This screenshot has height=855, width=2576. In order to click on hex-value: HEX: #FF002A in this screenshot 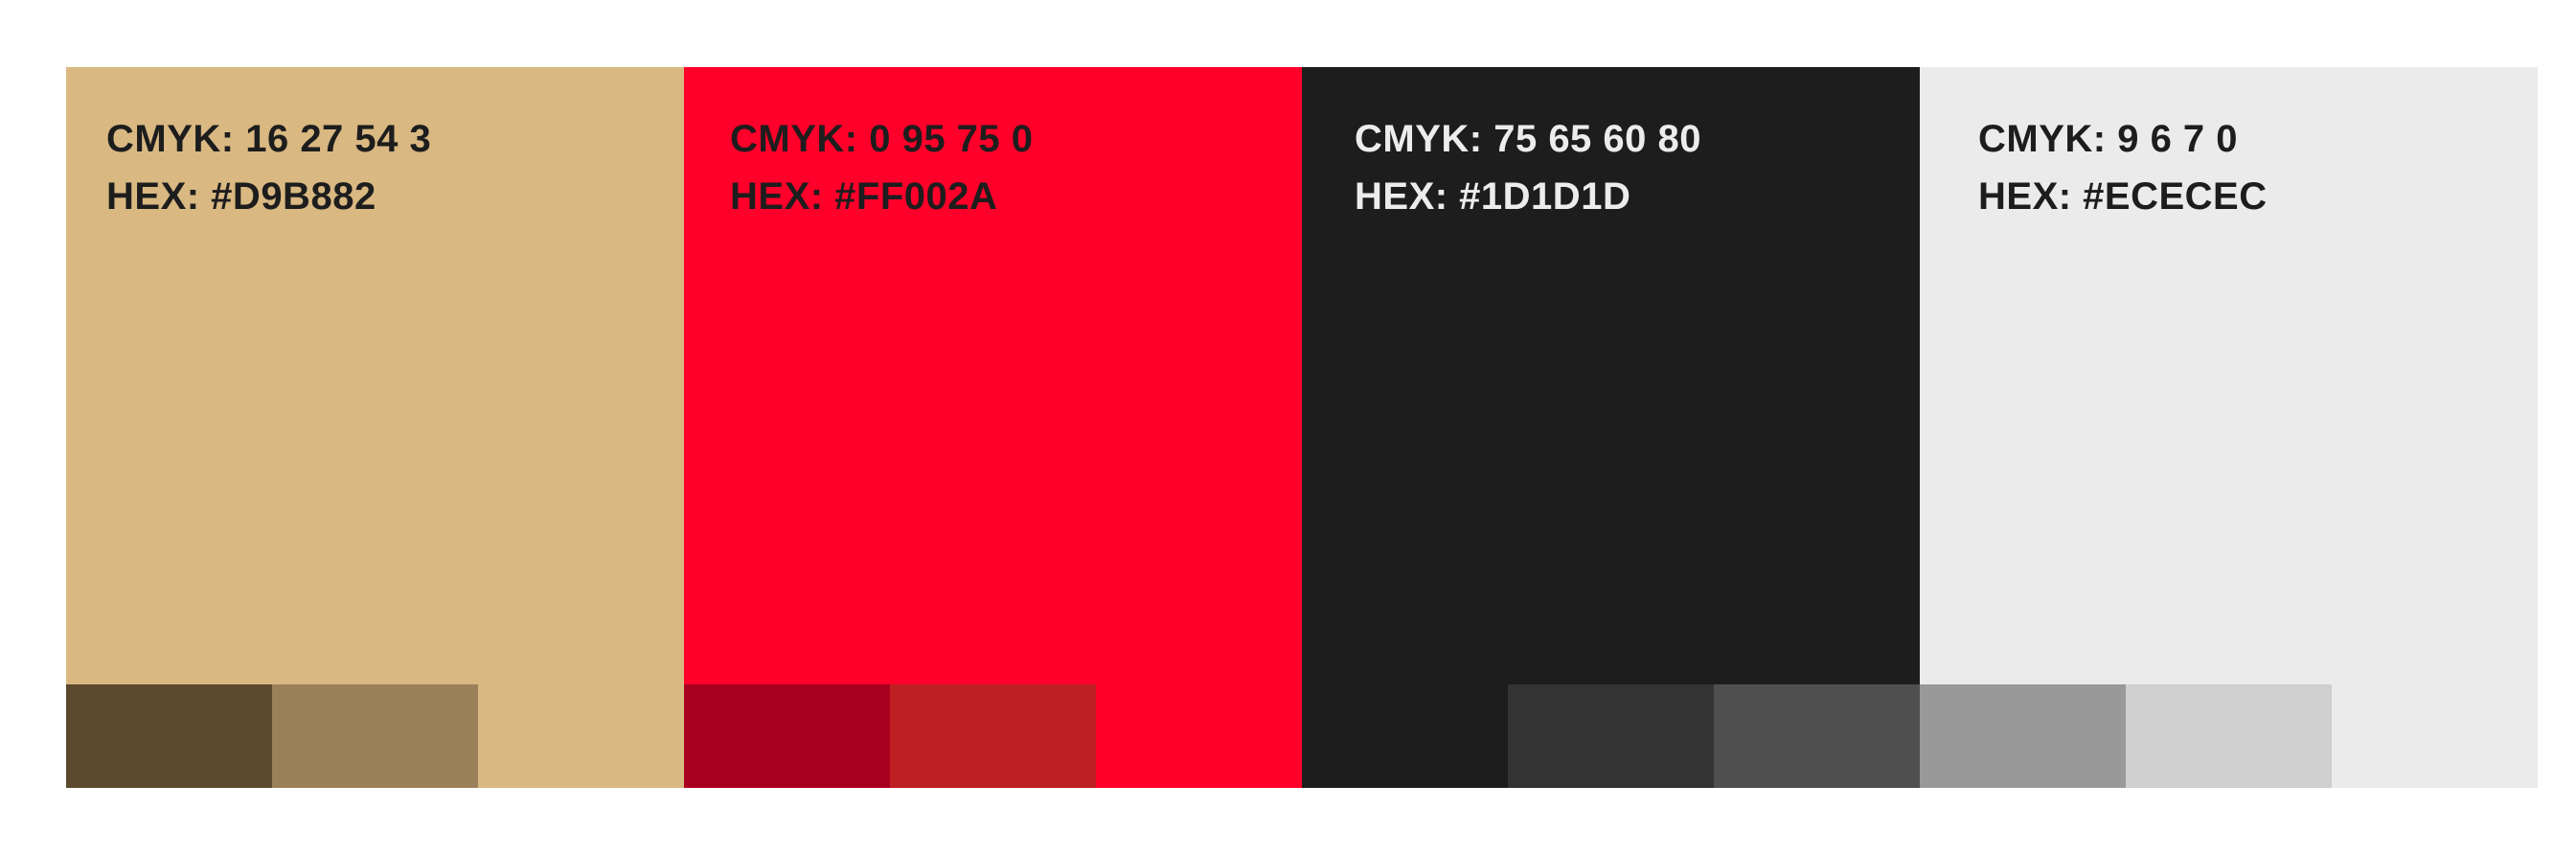, I will do `click(864, 197)`.